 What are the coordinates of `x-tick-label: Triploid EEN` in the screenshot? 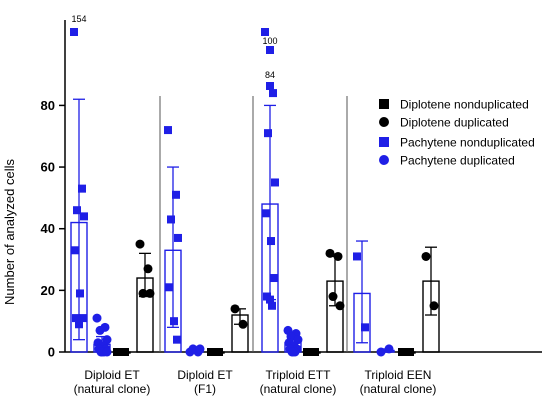 It's located at (398, 375).